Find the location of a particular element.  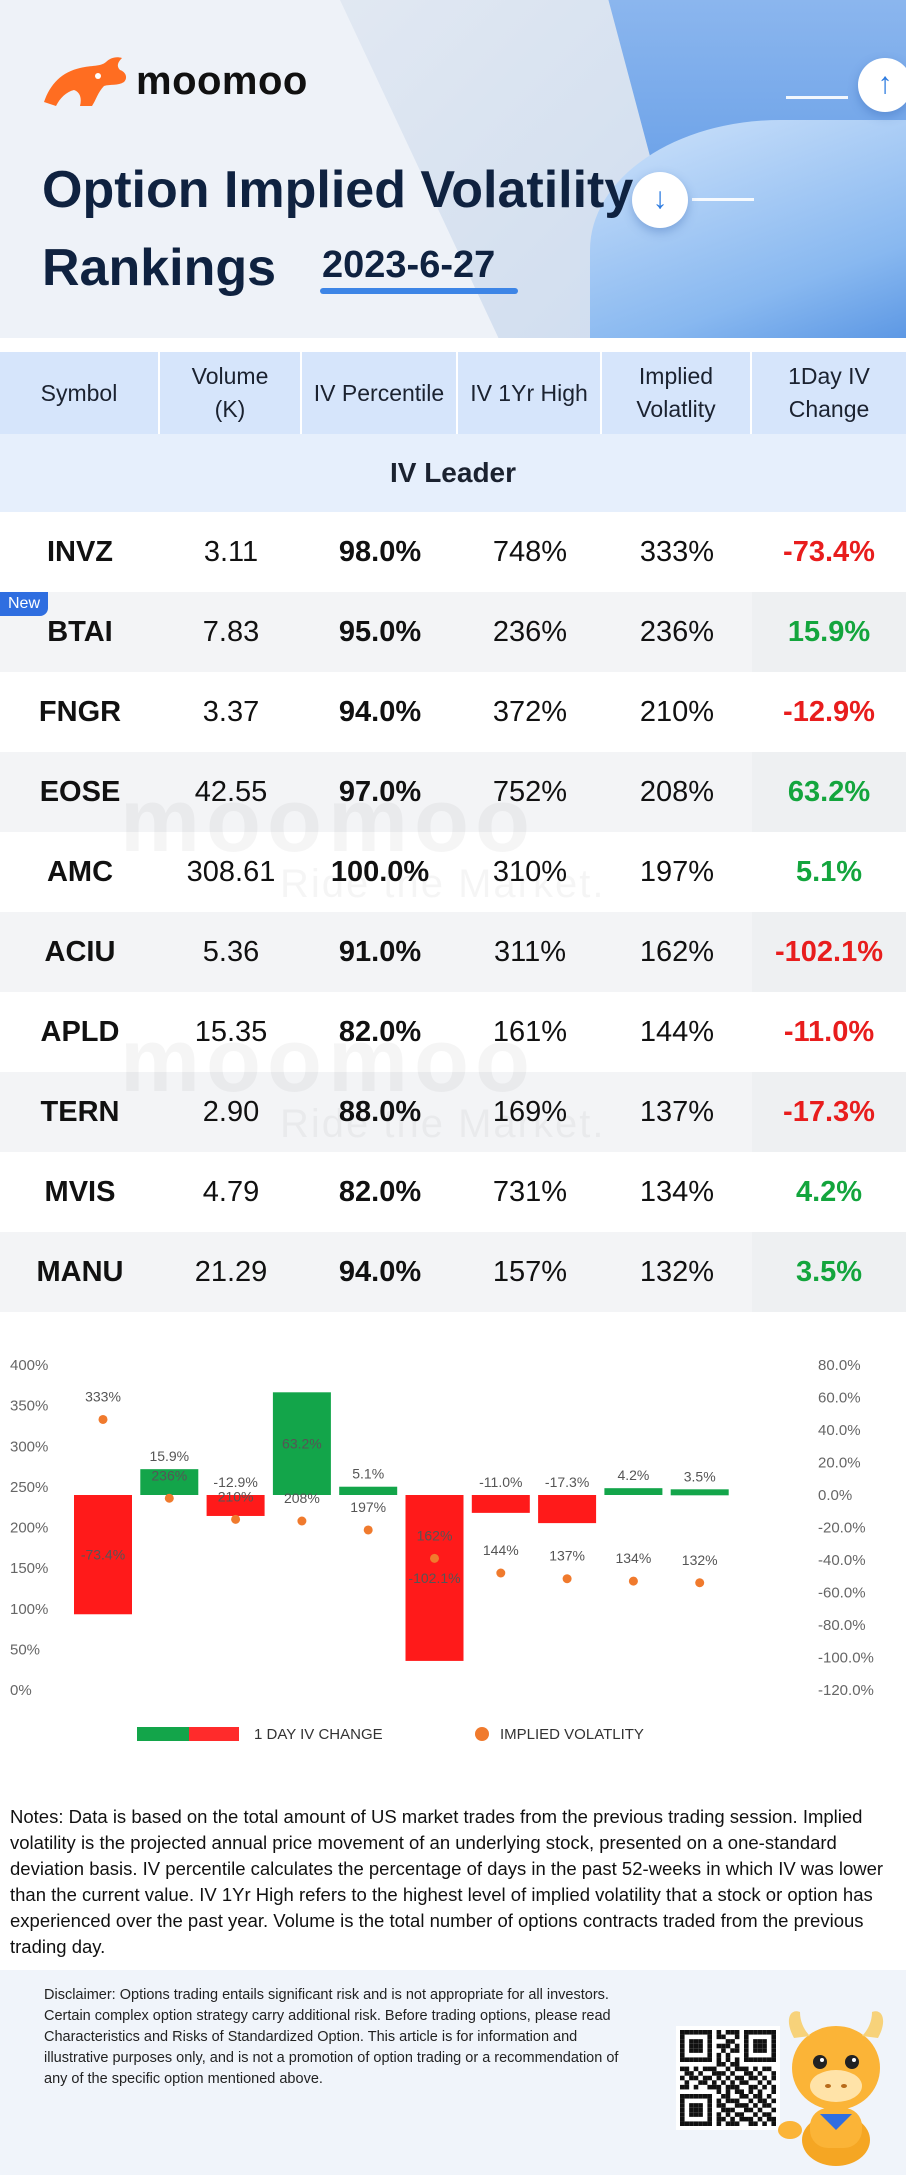

col-header-implied-vol-text: Implied Volatlity is located at coordinates (676, 392).